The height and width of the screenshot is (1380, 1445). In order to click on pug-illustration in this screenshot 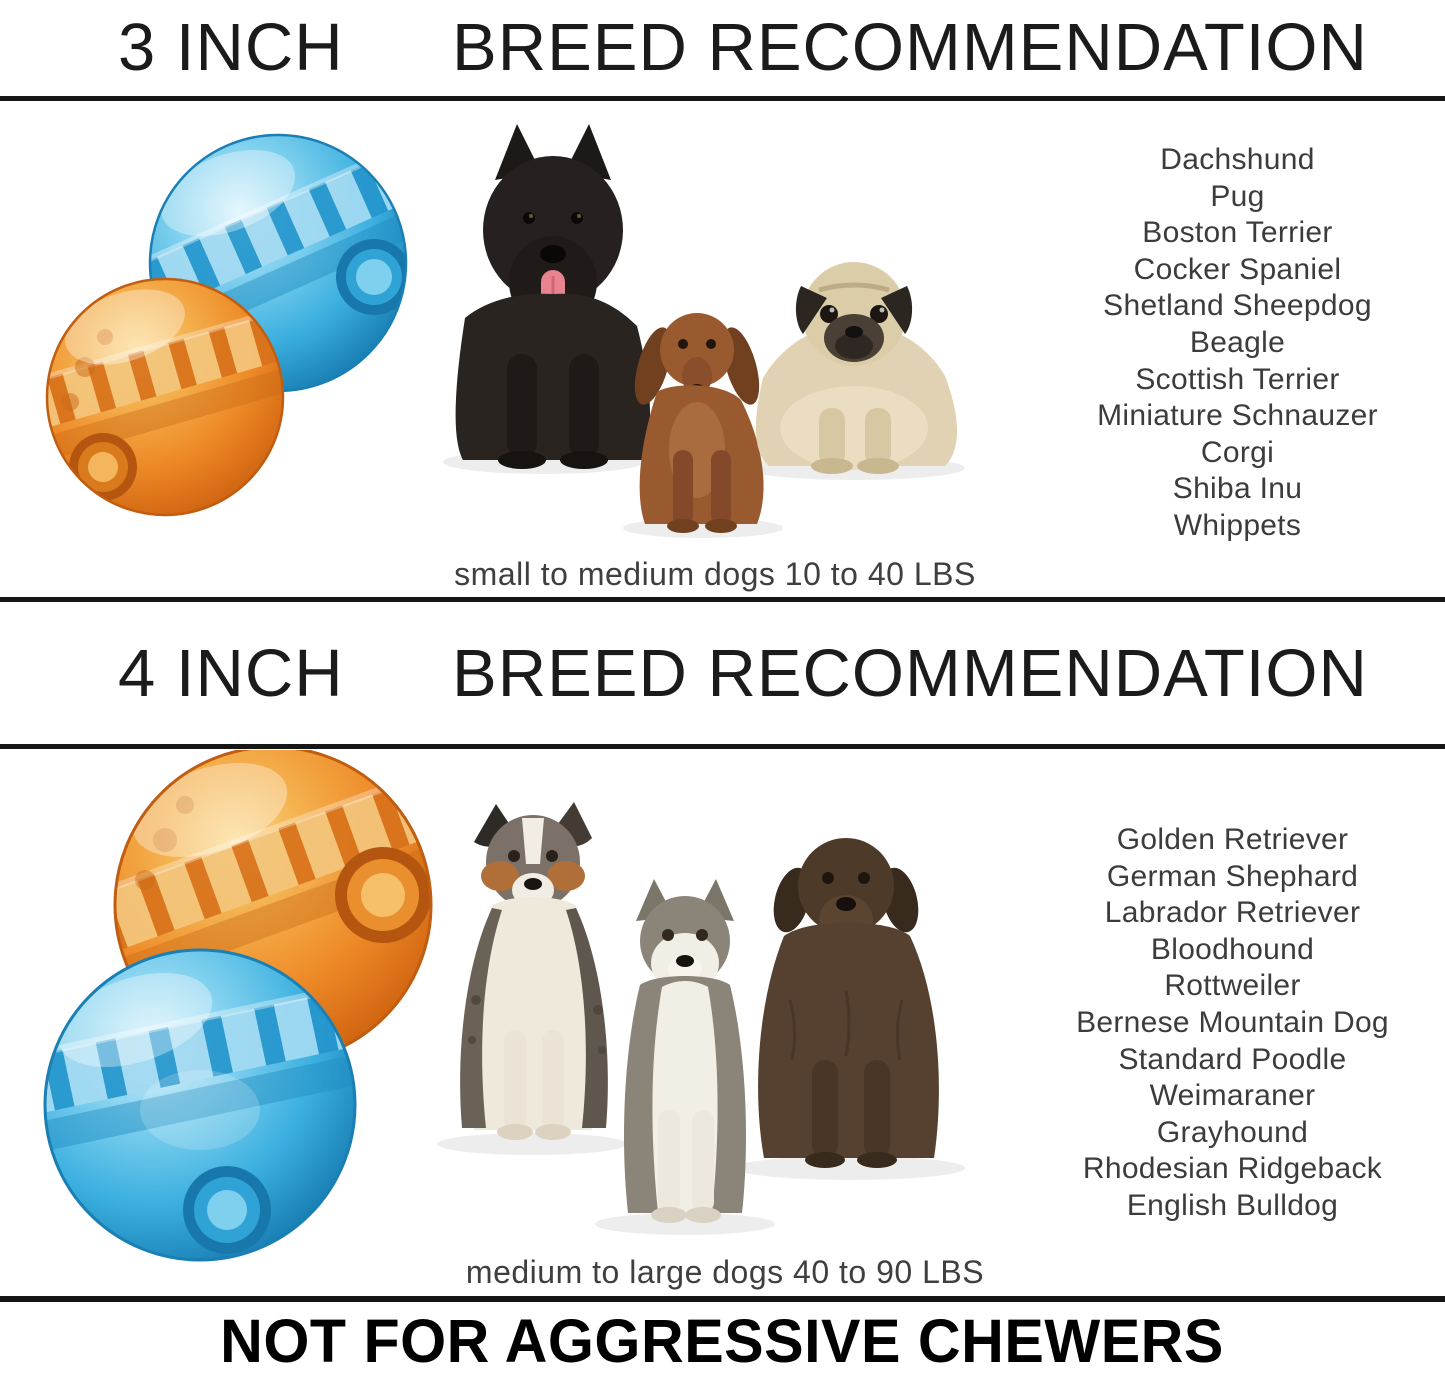, I will do `click(856, 368)`.